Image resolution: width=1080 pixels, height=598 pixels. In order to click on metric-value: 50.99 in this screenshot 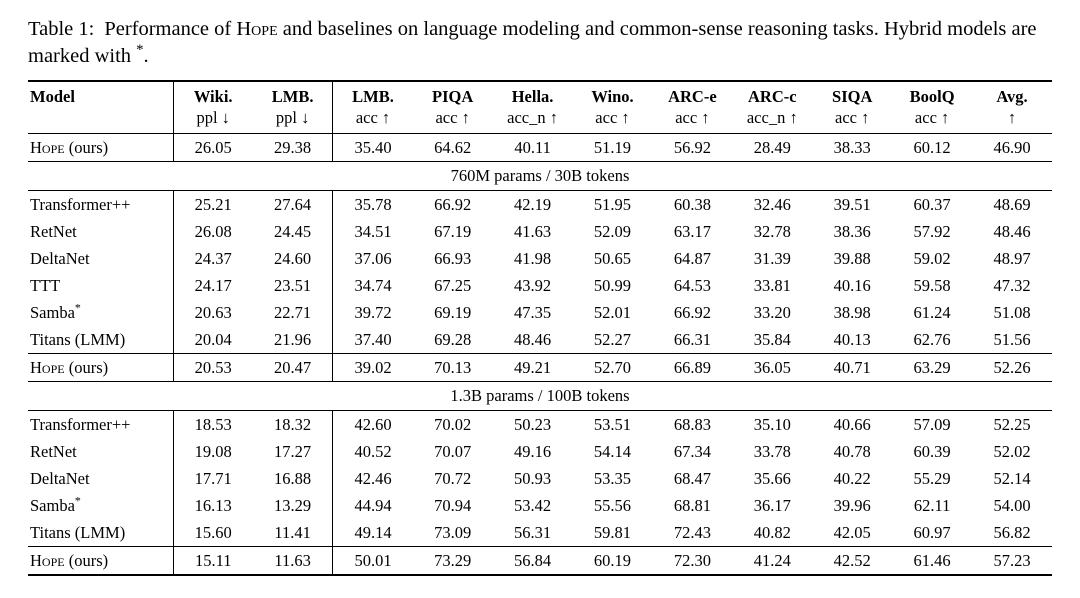, I will do `click(612, 285)`.